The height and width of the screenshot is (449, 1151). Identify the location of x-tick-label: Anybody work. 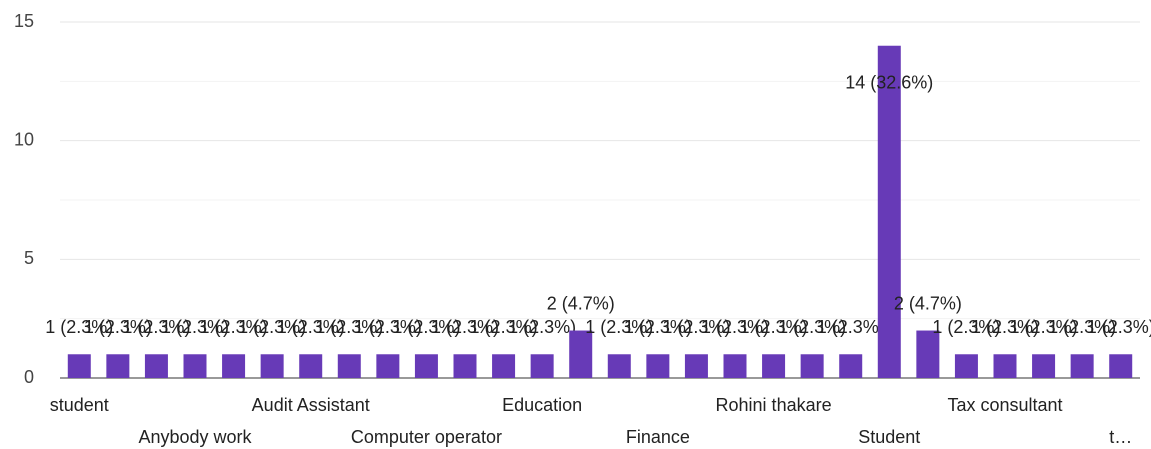
(195, 437).